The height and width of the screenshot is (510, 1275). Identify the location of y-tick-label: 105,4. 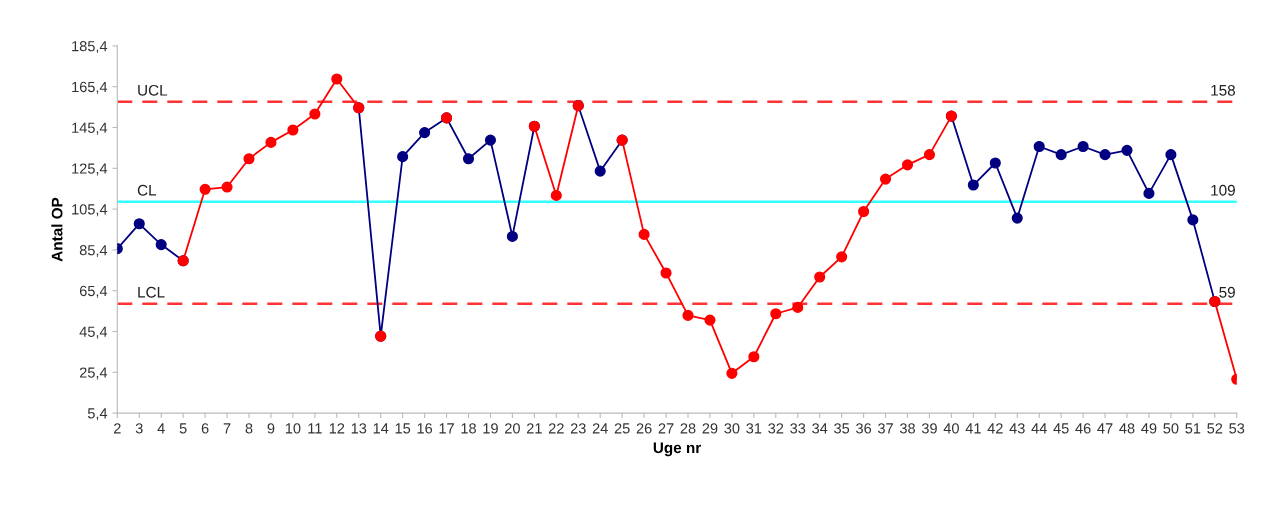
(90, 210).